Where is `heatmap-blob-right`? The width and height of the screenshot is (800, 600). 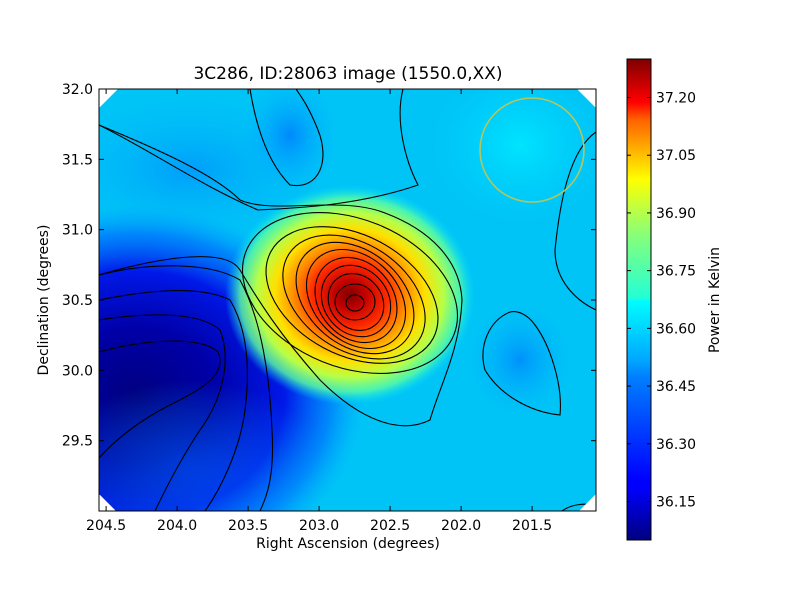 heatmap-blob-right is located at coordinates (520, 360).